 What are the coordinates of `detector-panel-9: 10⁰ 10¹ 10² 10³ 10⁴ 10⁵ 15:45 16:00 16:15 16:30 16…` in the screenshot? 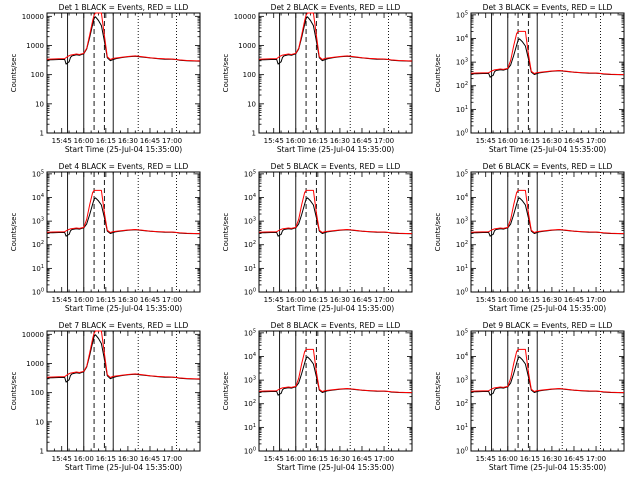 It's located at (529, 396).